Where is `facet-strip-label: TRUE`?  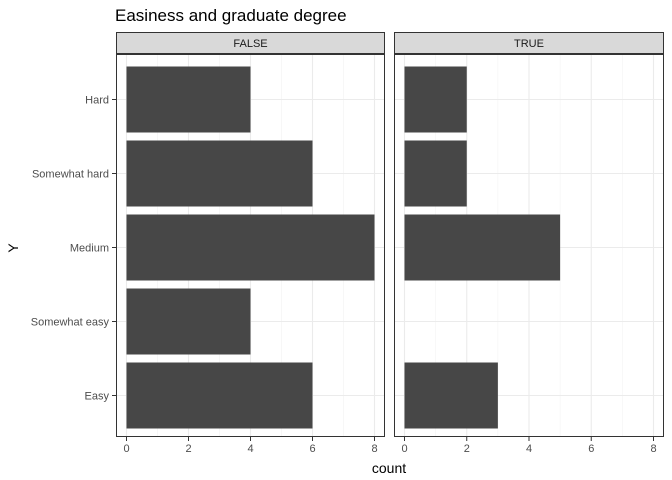
facet-strip-label: TRUE is located at coordinates (529, 44).